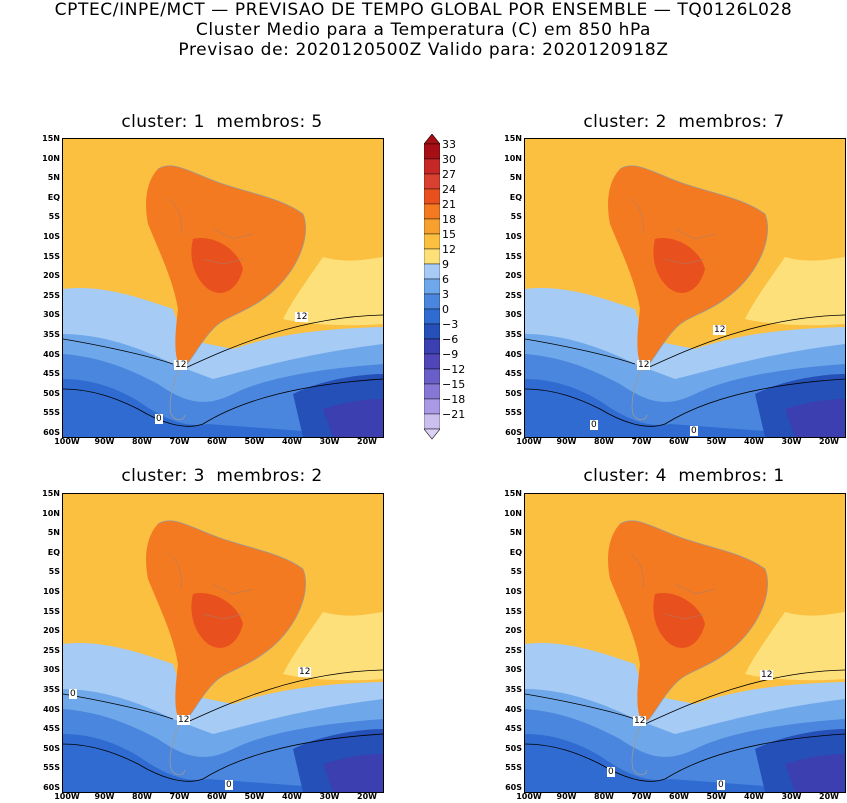  I want to click on latitude-tick-label: EQ, so click(515, 197).